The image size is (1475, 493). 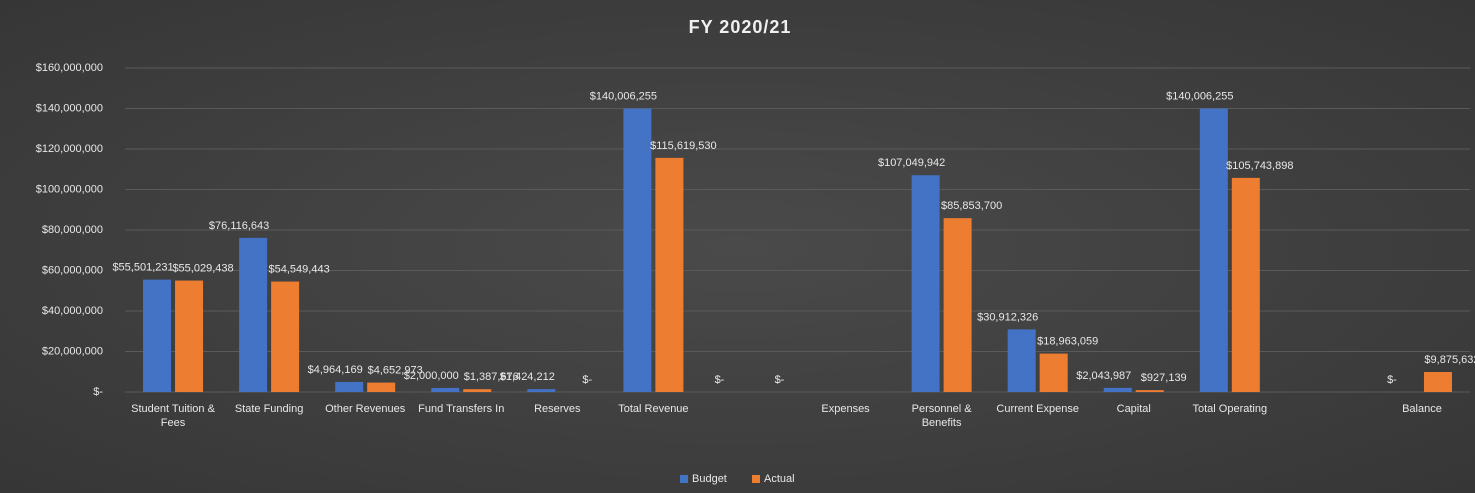 What do you see at coordinates (1230, 409) in the screenshot?
I see `x-tick-label: Total Operating` at bounding box center [1230, 409].